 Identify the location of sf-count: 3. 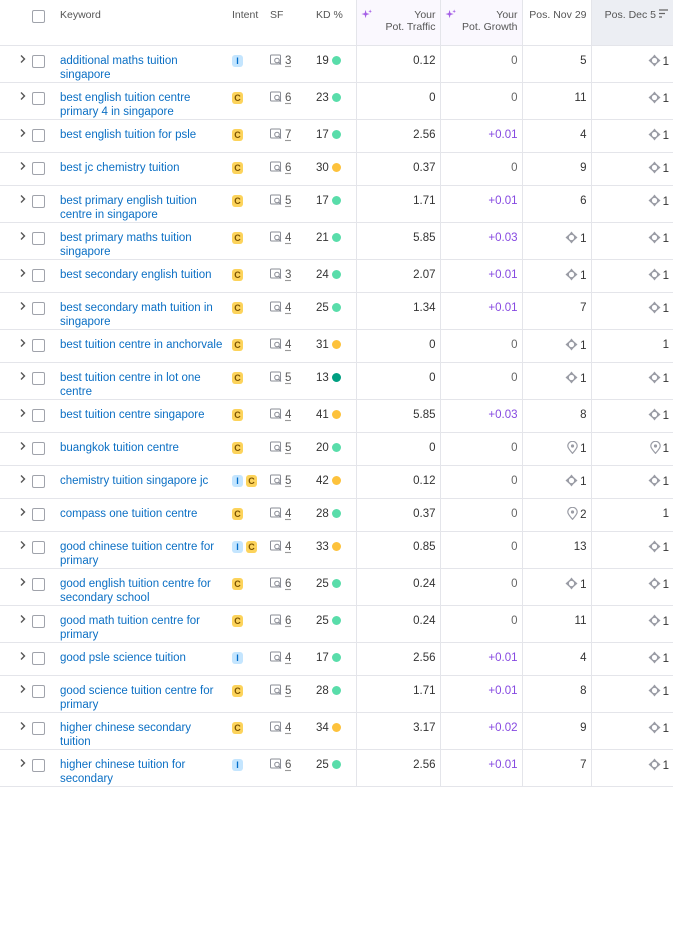
(288, 275).